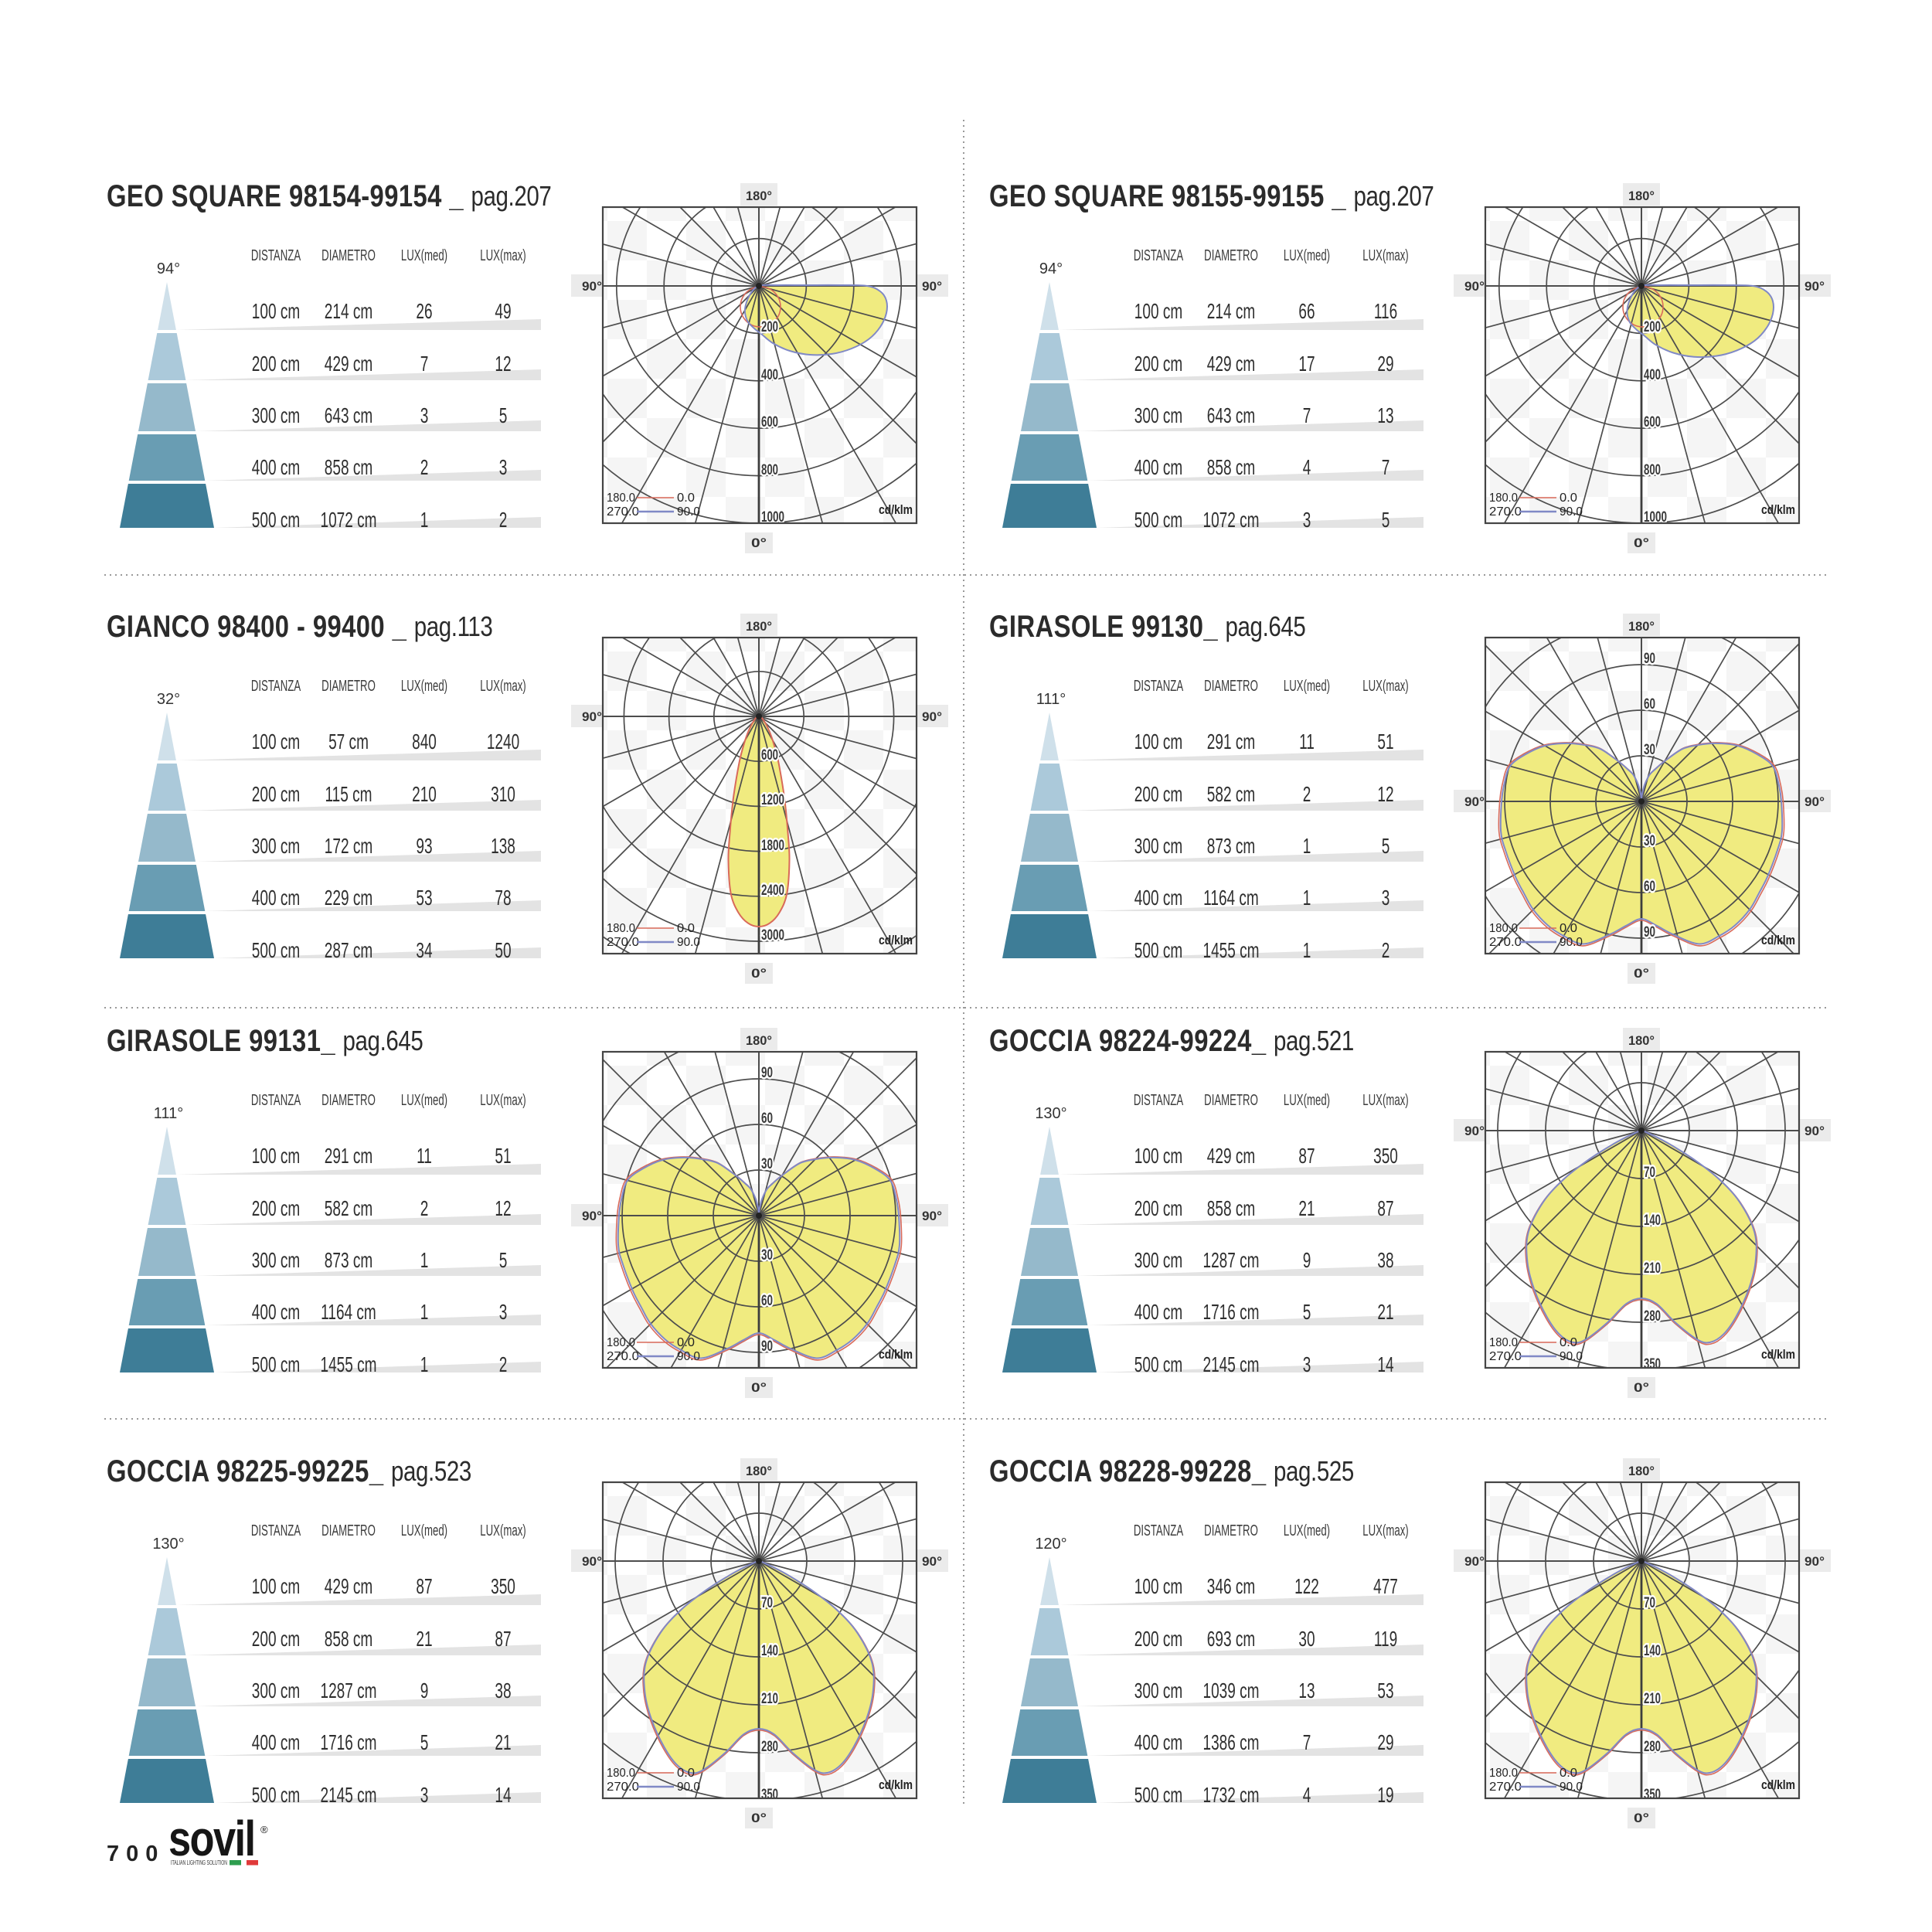 This screenshot has height=1932, width=1932. Describe the element at coordinates (199, 1863) in the screenshot. I see `svg-text: ITALIAN LIGHTING SOLUTION` at that location.